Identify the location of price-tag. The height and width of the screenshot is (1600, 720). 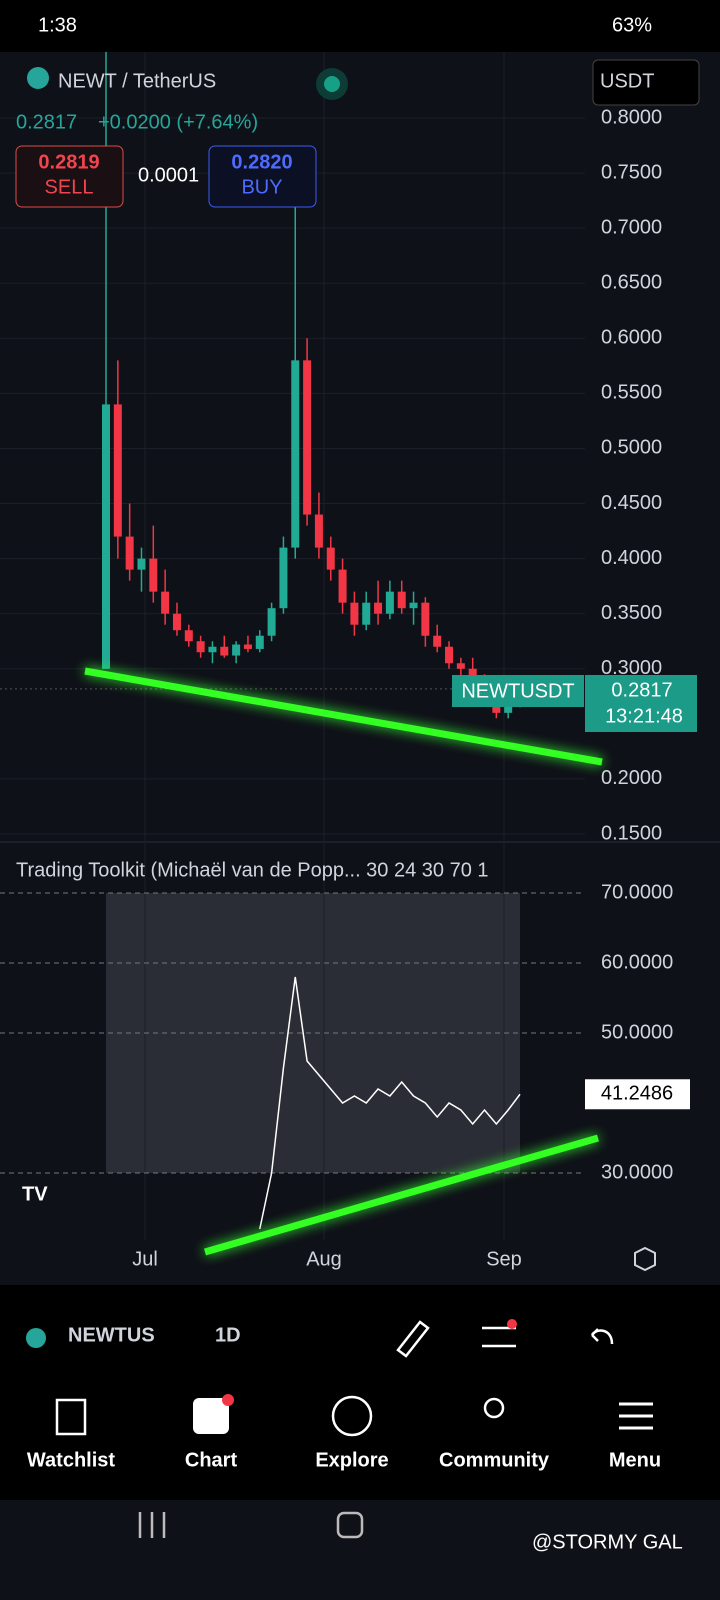
(641, 703).